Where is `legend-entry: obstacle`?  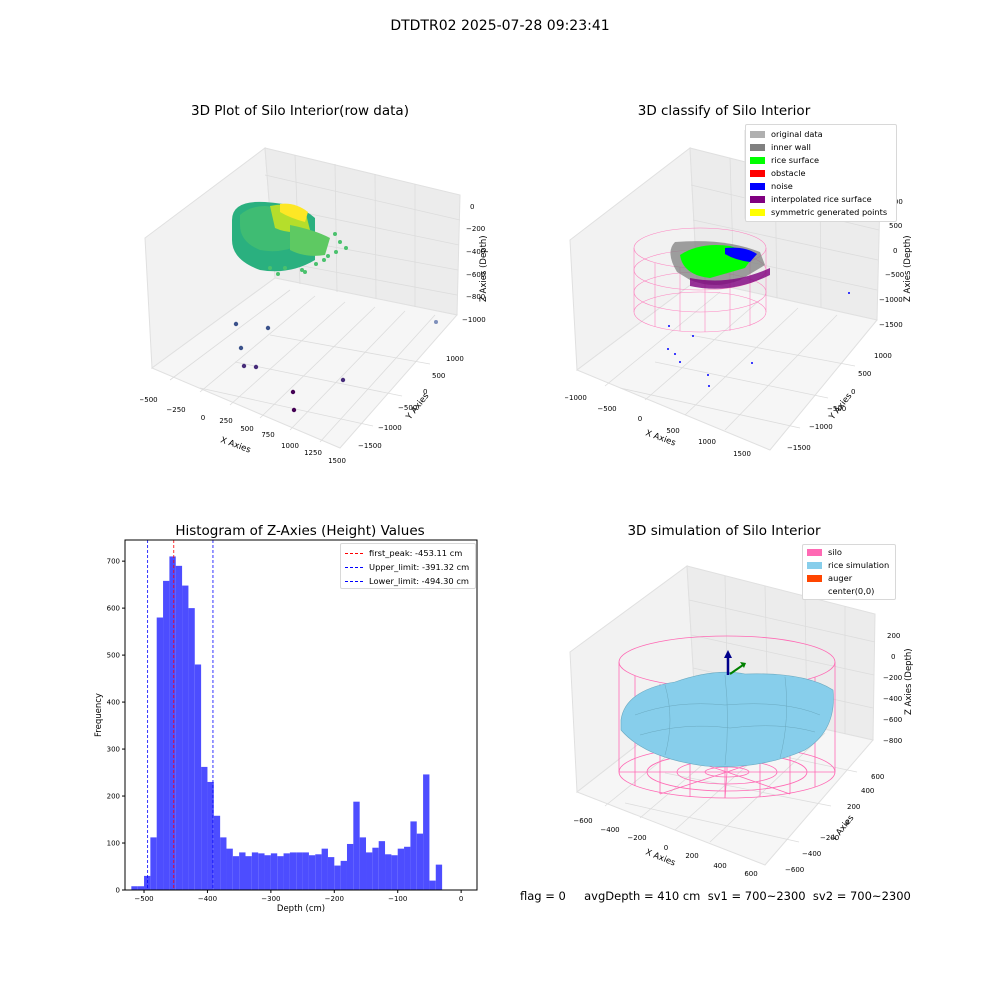
legend-entry: obstacle is located at coordinates (818, 173).